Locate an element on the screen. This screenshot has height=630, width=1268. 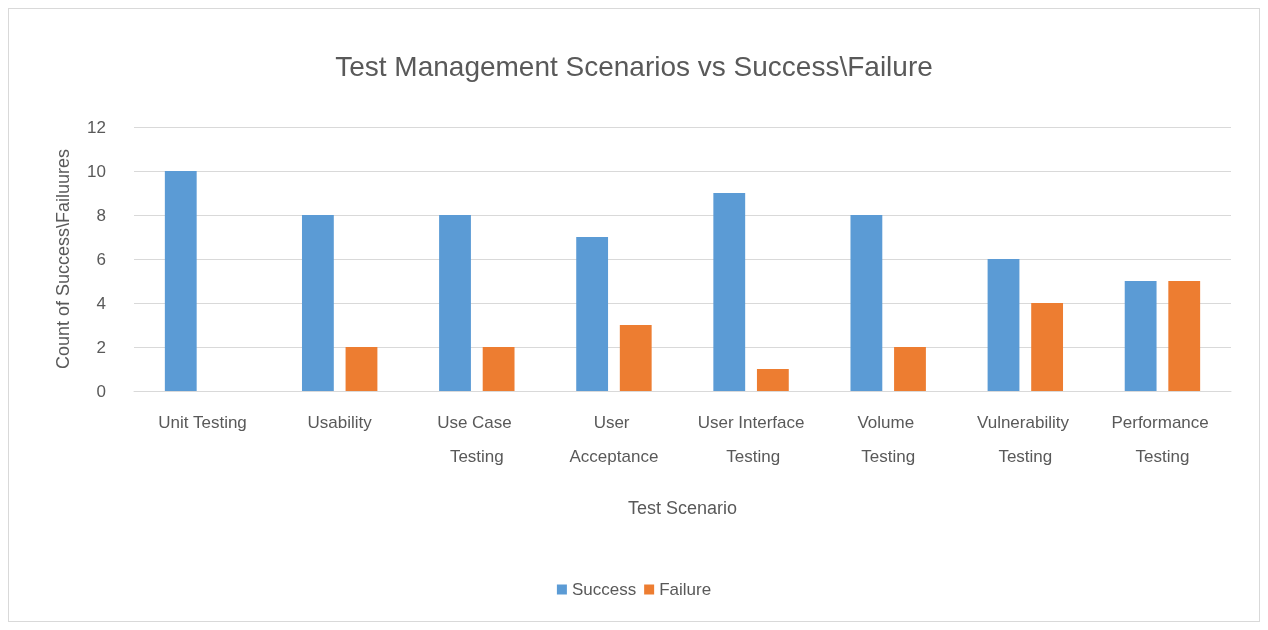
y-tick-label: 8 is located at coordinates (101, 215).